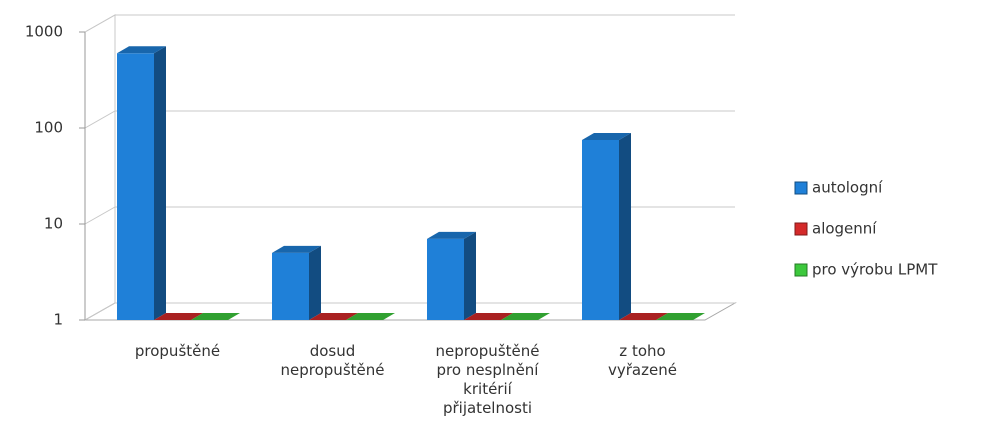 The image size is (992, 445). Describe the element at coordinates (100, 167) in the screenshot. I see `back-wall` at that location.